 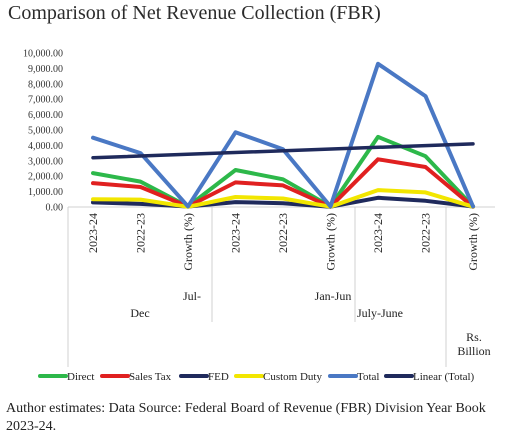 What do you see at coordinates (45, 100) in the screenshot?
I see `y-tick-label: 7,000.00` at bounding box center [45, 100].